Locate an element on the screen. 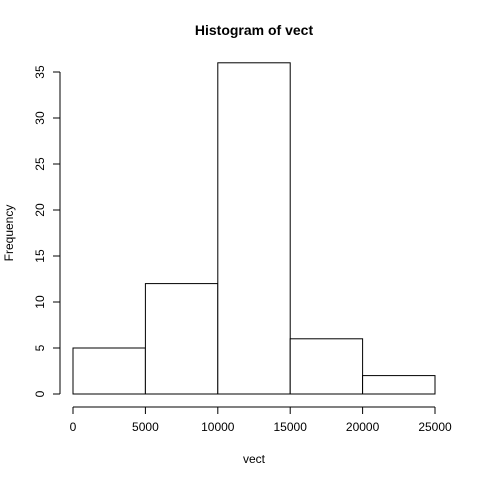 Image resolution: width=480 pixels, height=480 pixels. chart-title: Histogram of vect is located at coordinates (254, 30).